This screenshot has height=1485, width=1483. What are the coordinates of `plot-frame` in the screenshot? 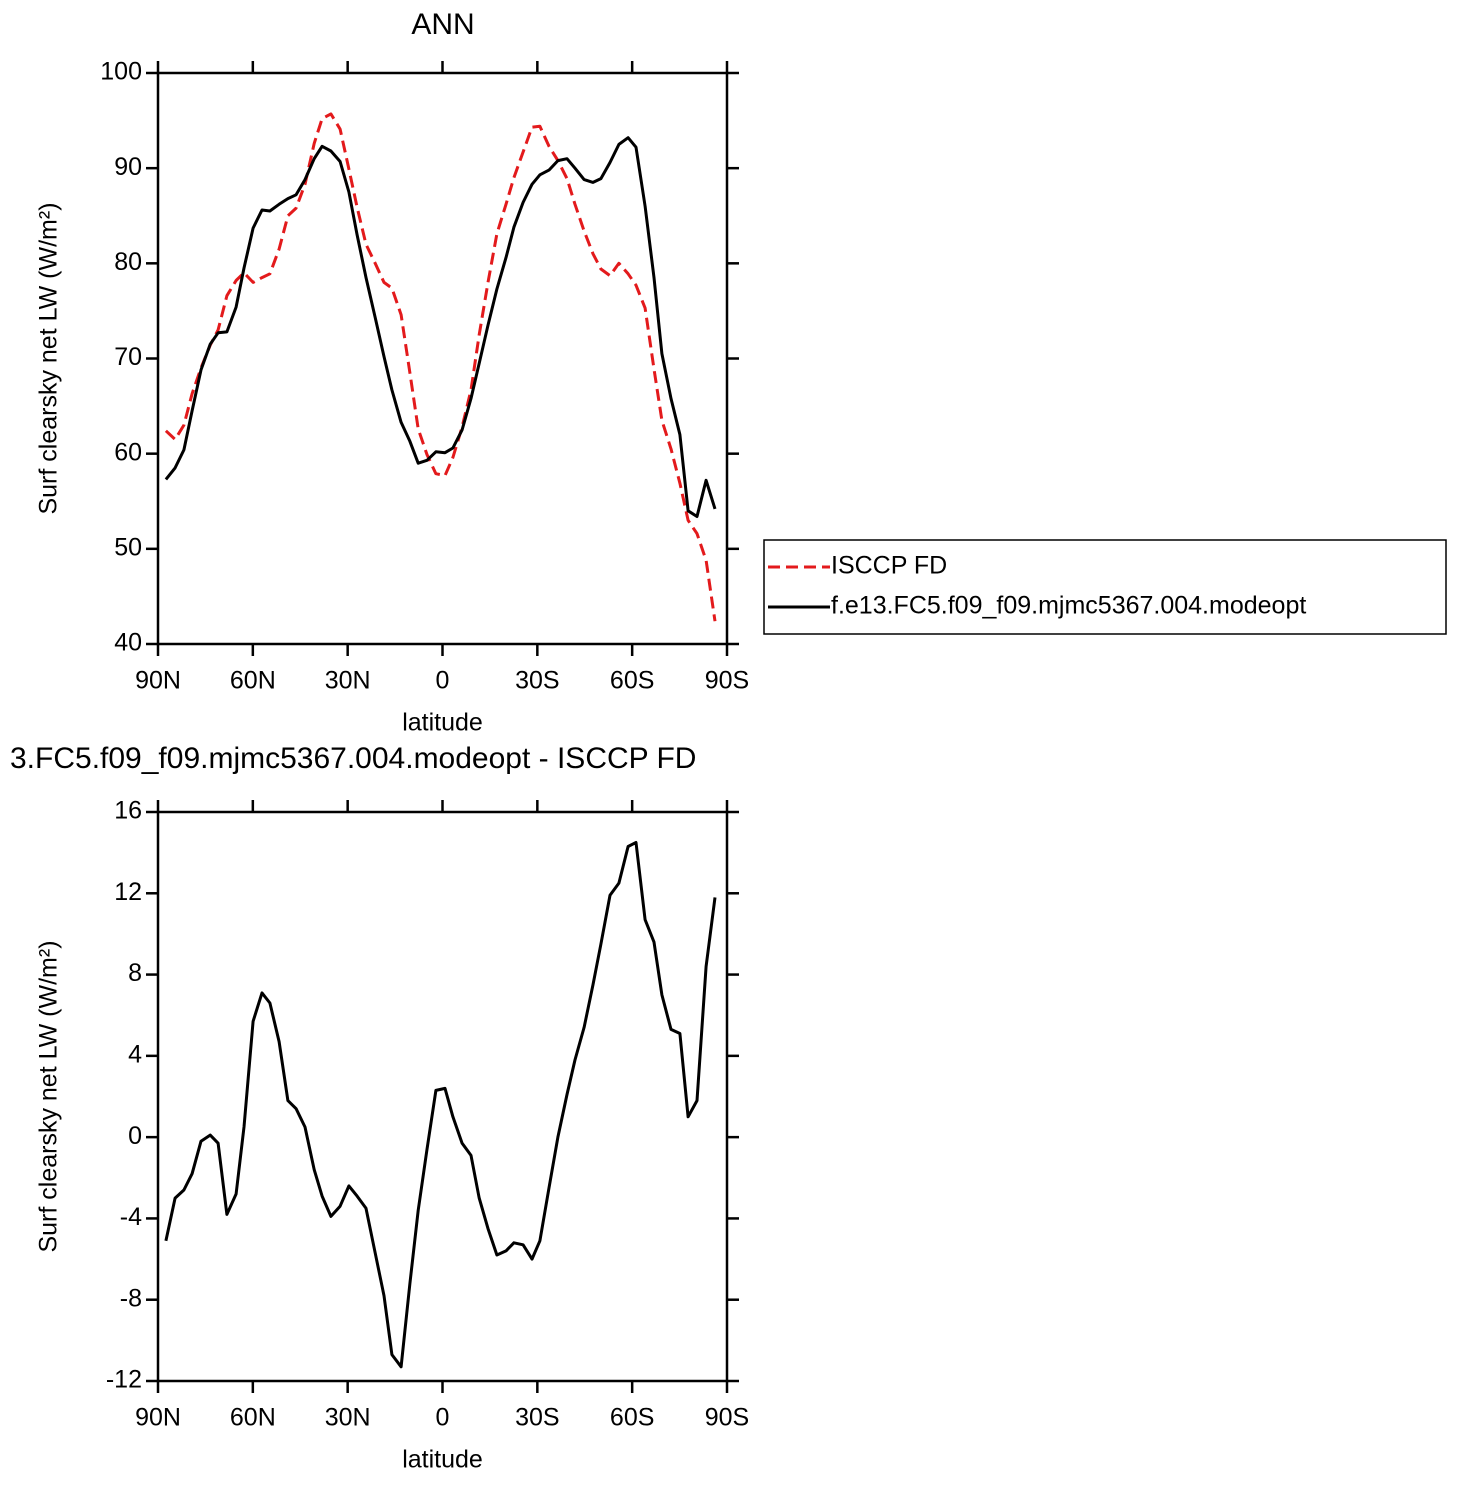 It's located at (442, 358).